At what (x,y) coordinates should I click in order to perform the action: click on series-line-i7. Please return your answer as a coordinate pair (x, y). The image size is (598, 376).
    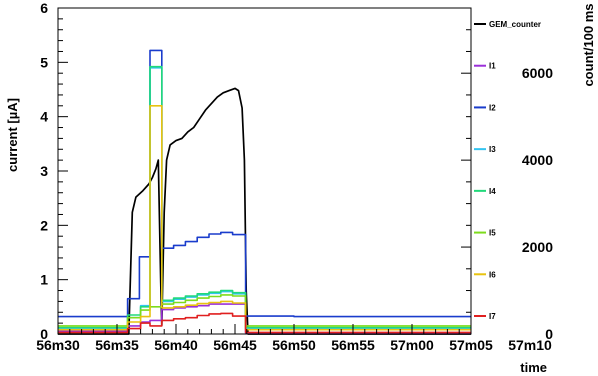
    Looking at the image, I should click on (264, 323).